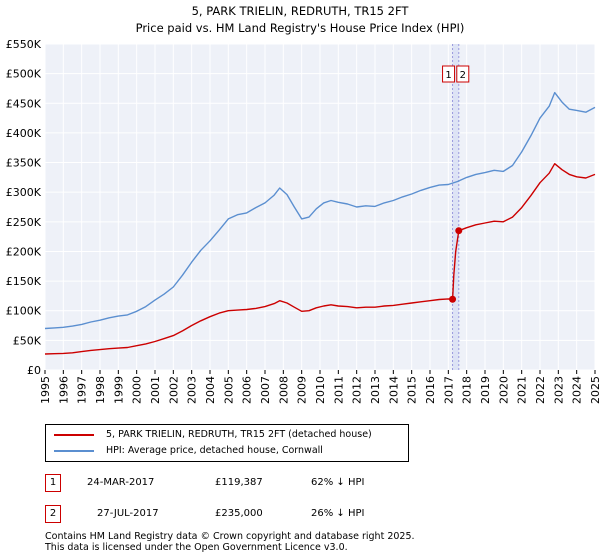 The image size is (600, 560). Describe the element at coordinates (24, 44) in the screenshot. I see `y-tick-label: £550K` at that location.